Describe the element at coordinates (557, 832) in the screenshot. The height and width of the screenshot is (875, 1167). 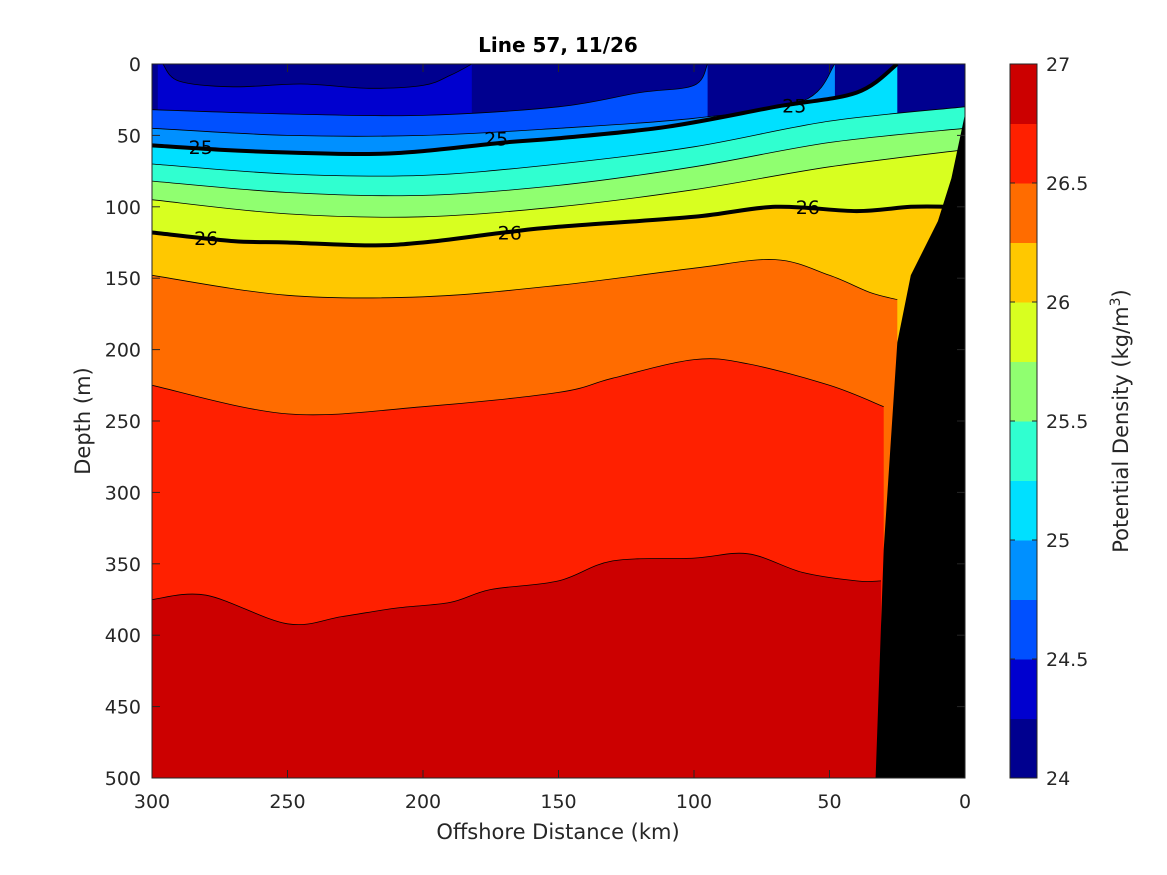
I see `x-axis-label: Offshore Distance (km)` at that location.